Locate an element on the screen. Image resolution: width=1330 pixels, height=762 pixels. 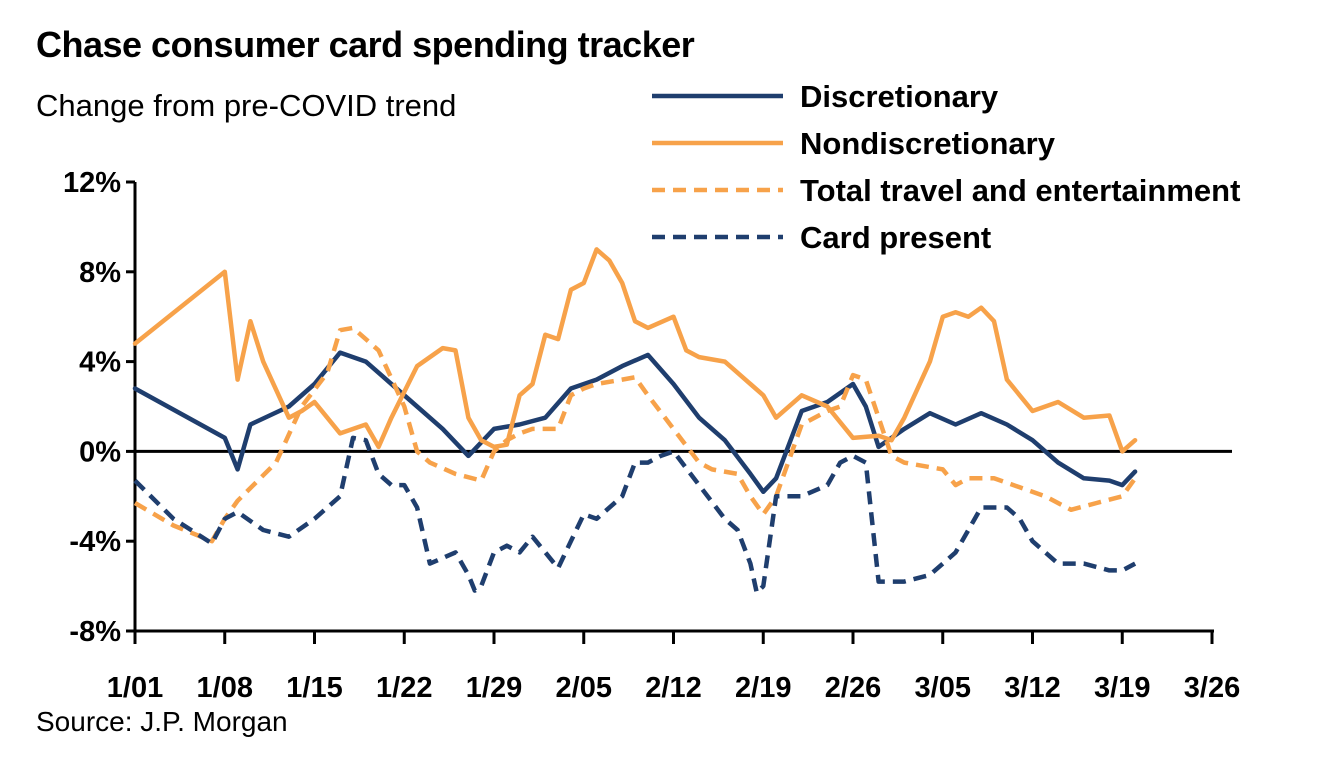
series-line-discretionary is located at coordinates (635, 422).